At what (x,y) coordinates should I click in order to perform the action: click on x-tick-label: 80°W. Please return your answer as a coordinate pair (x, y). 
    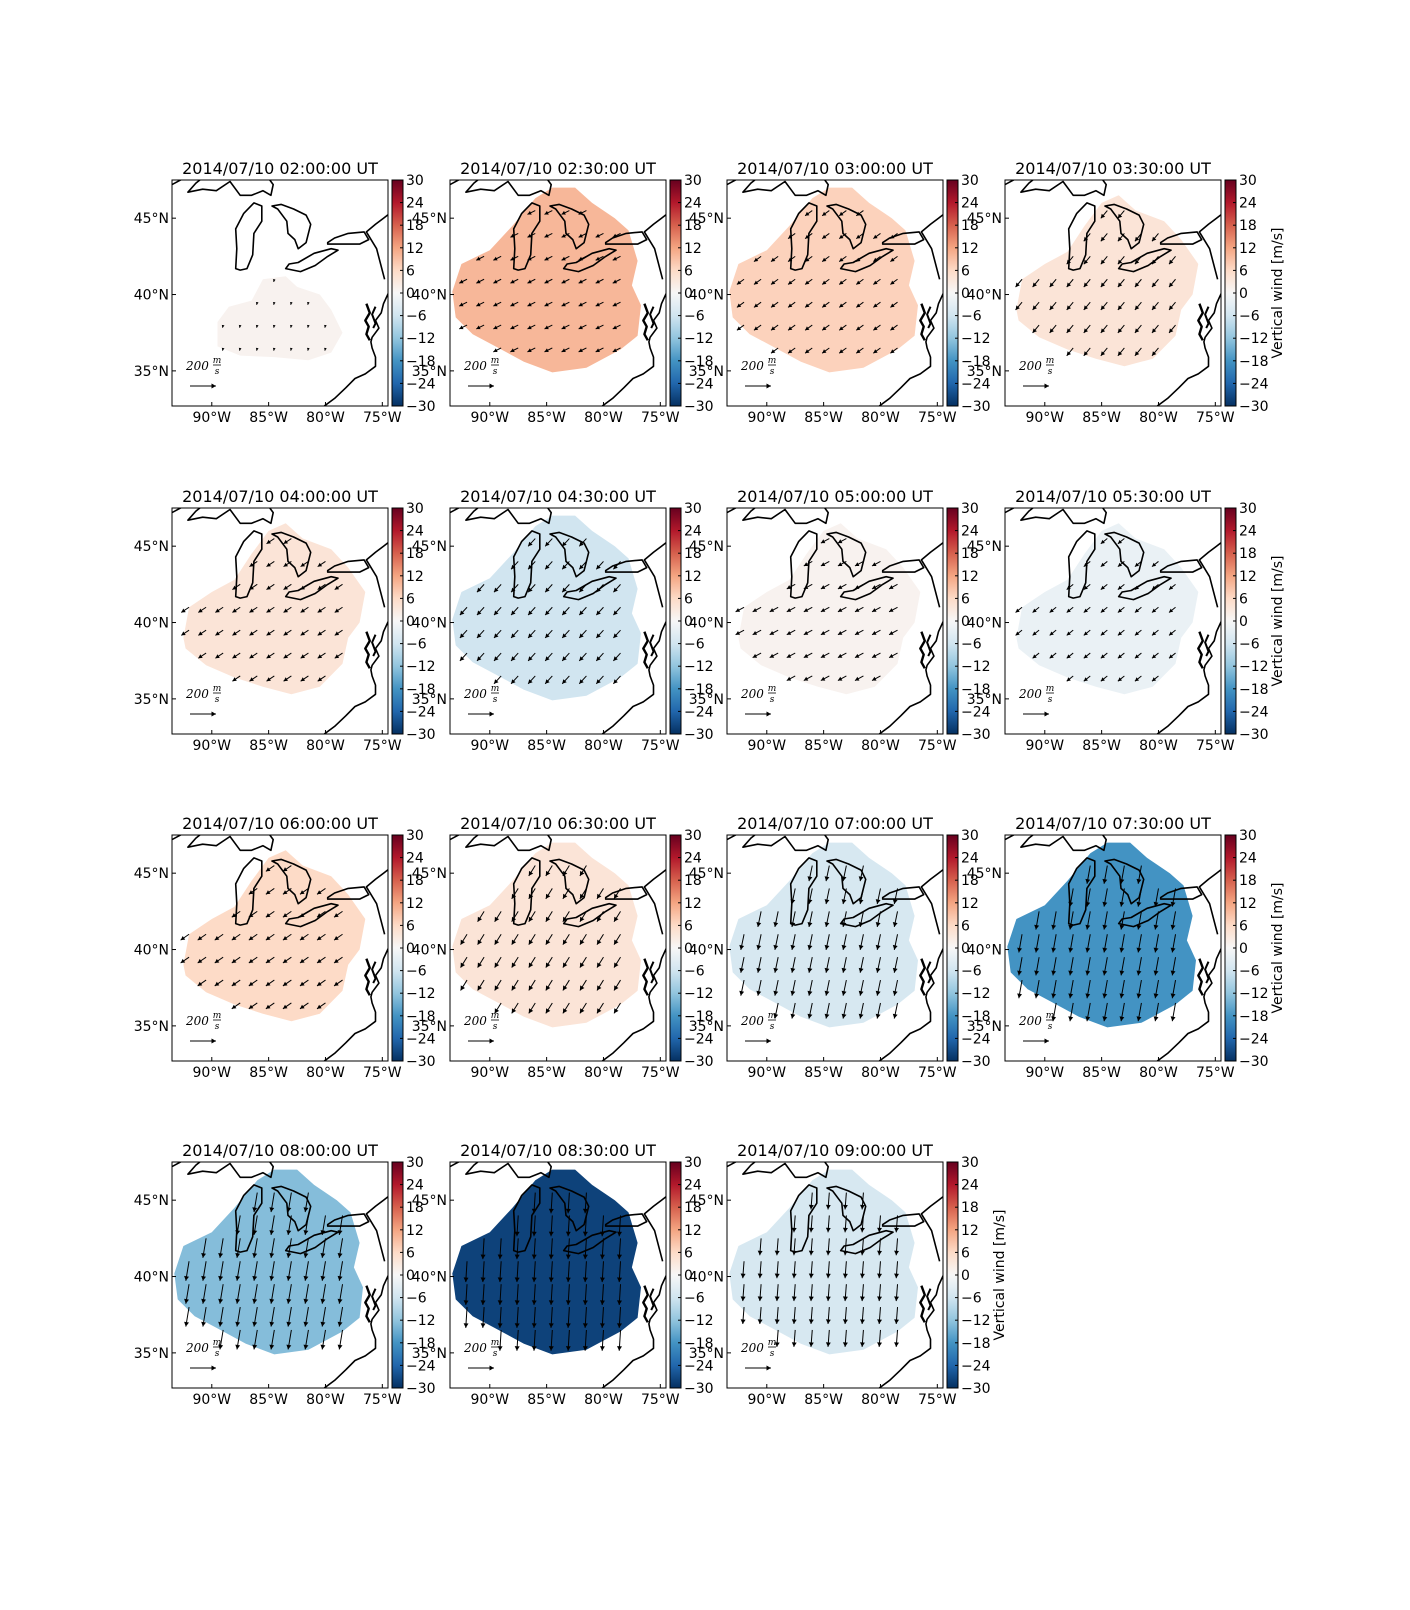
    Looking at the image, I should click on (325, 746).